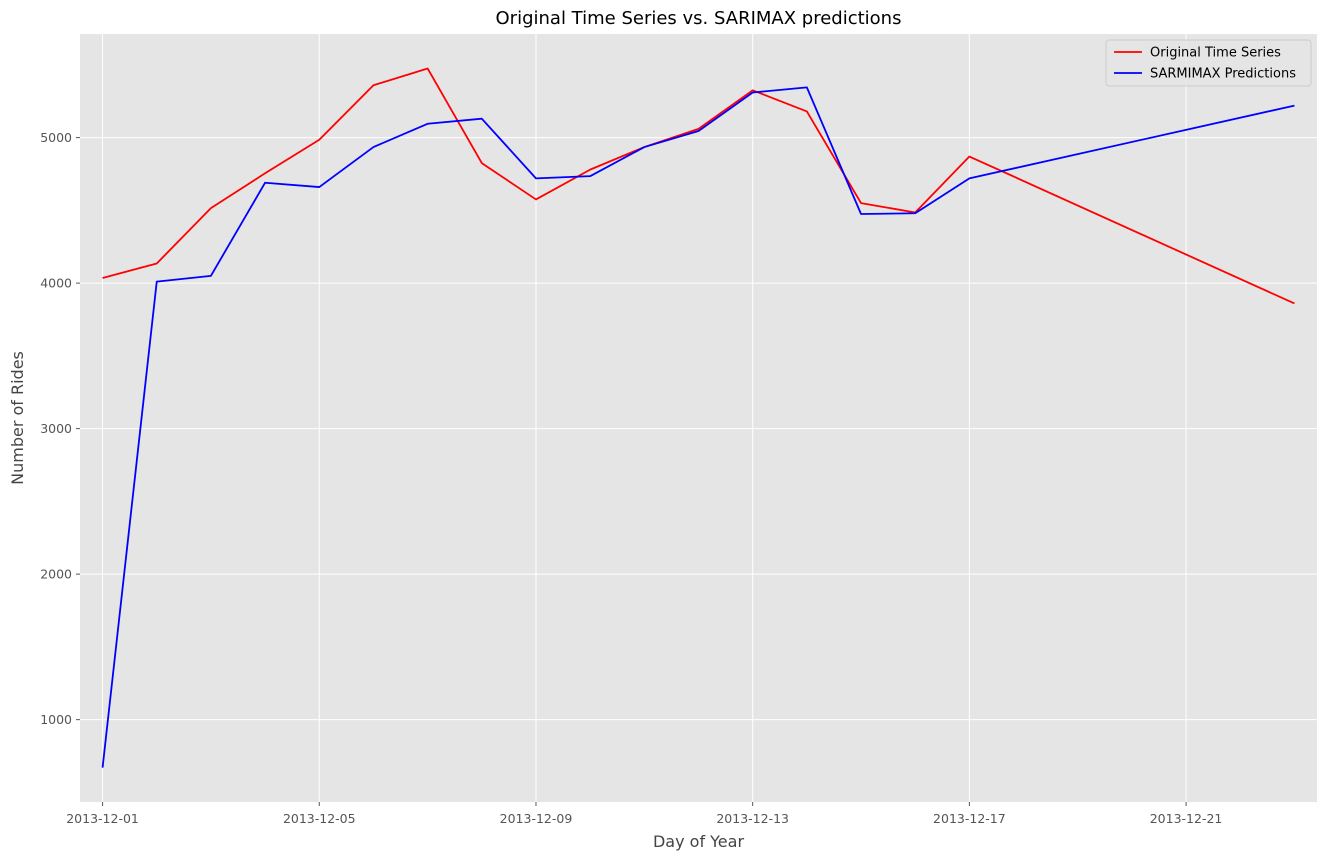 The height and width of the screenshot is (860, 1328). I want to click on x-tick-label: 2013-12-13, so click(752, 818).